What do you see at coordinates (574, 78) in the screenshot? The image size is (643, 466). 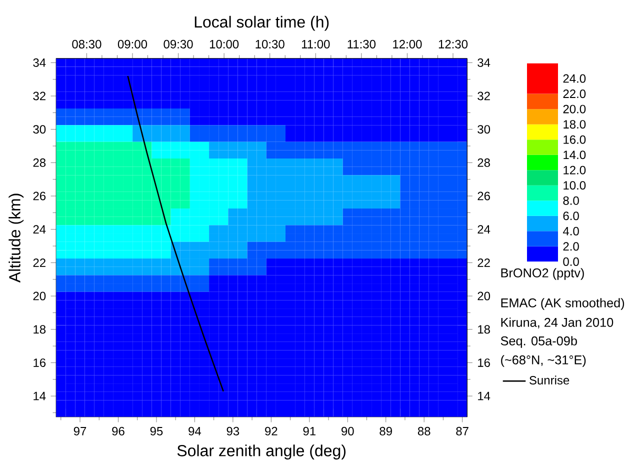 I see `color-bar-label: 24.0` at bounding box center [574, 78].